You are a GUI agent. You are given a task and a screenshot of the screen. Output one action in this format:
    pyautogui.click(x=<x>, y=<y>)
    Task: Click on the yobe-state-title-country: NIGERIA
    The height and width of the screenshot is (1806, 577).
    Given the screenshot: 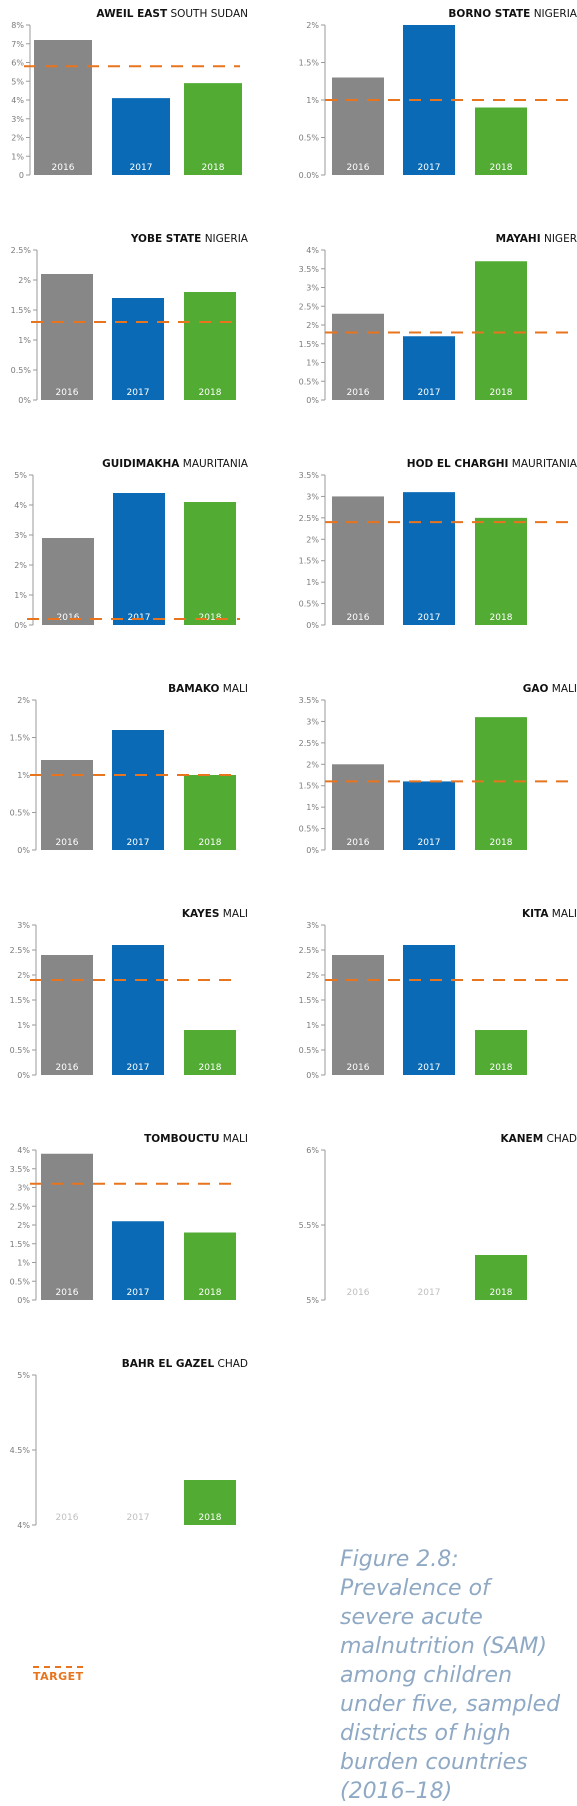 What is the action you would take?
    pyautogui.click(x=224, y=239)
    